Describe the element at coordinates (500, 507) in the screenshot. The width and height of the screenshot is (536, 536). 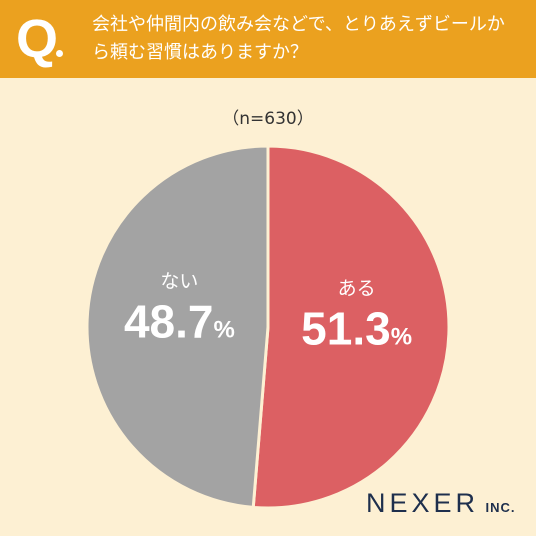
I see `logo-sub: INC.` at that location.